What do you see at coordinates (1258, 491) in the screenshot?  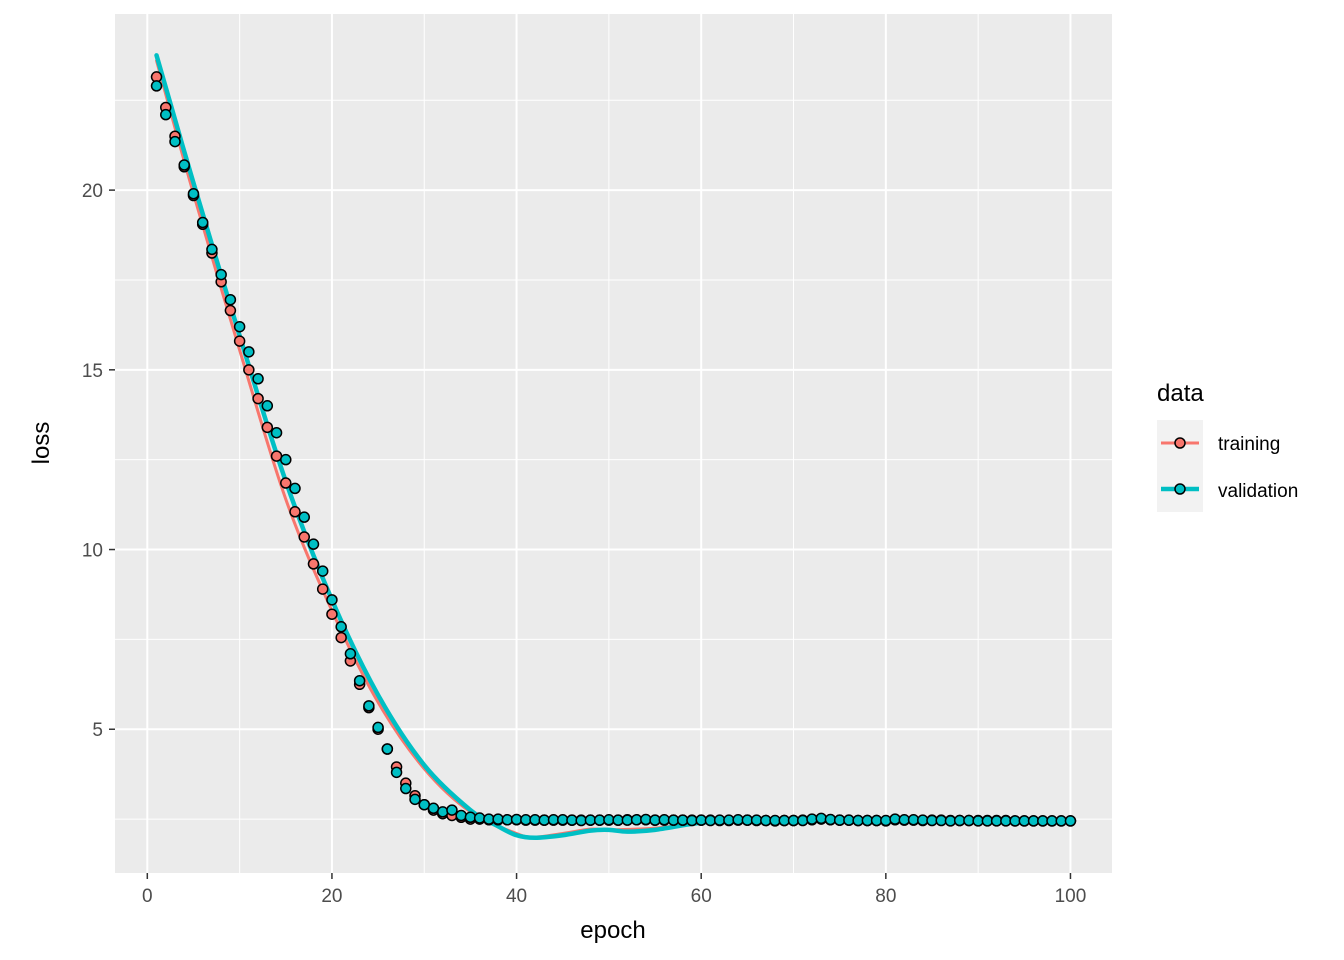 I see `legend-label-validation: validation` at bounding box center [1258, 491].